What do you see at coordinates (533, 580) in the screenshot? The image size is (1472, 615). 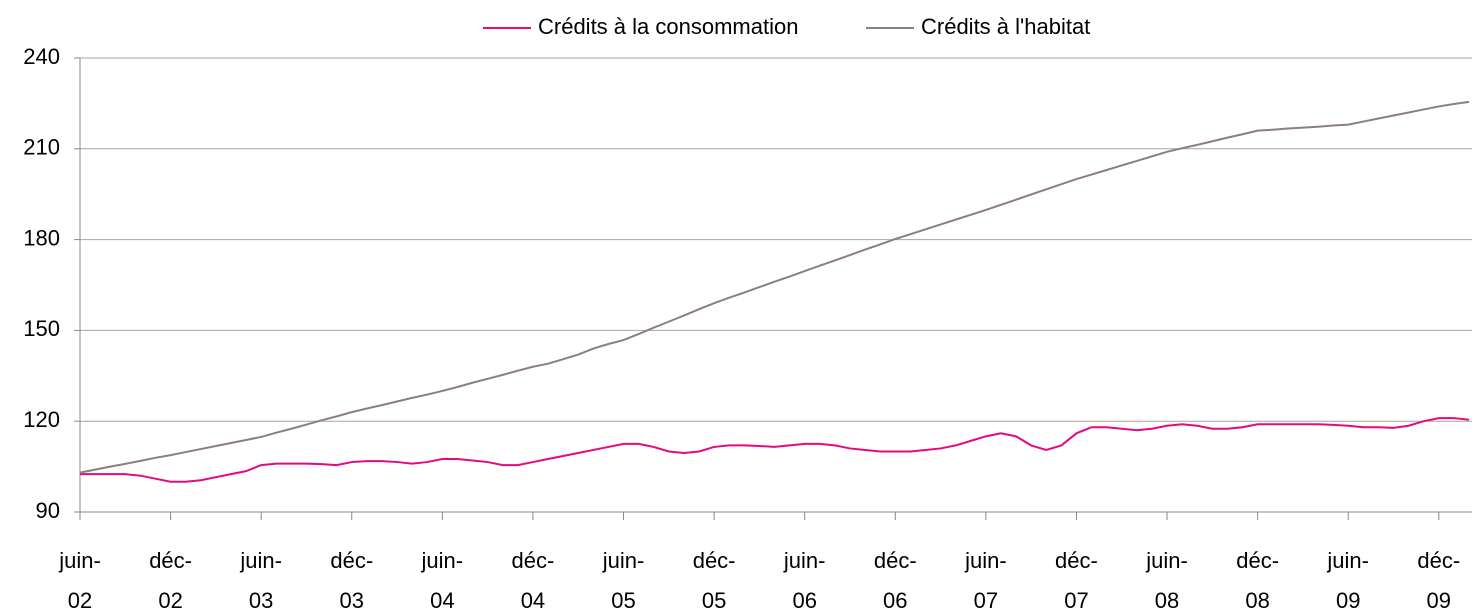 I see `x-tick-label: déc- 04` at bounding box center [533, 580].